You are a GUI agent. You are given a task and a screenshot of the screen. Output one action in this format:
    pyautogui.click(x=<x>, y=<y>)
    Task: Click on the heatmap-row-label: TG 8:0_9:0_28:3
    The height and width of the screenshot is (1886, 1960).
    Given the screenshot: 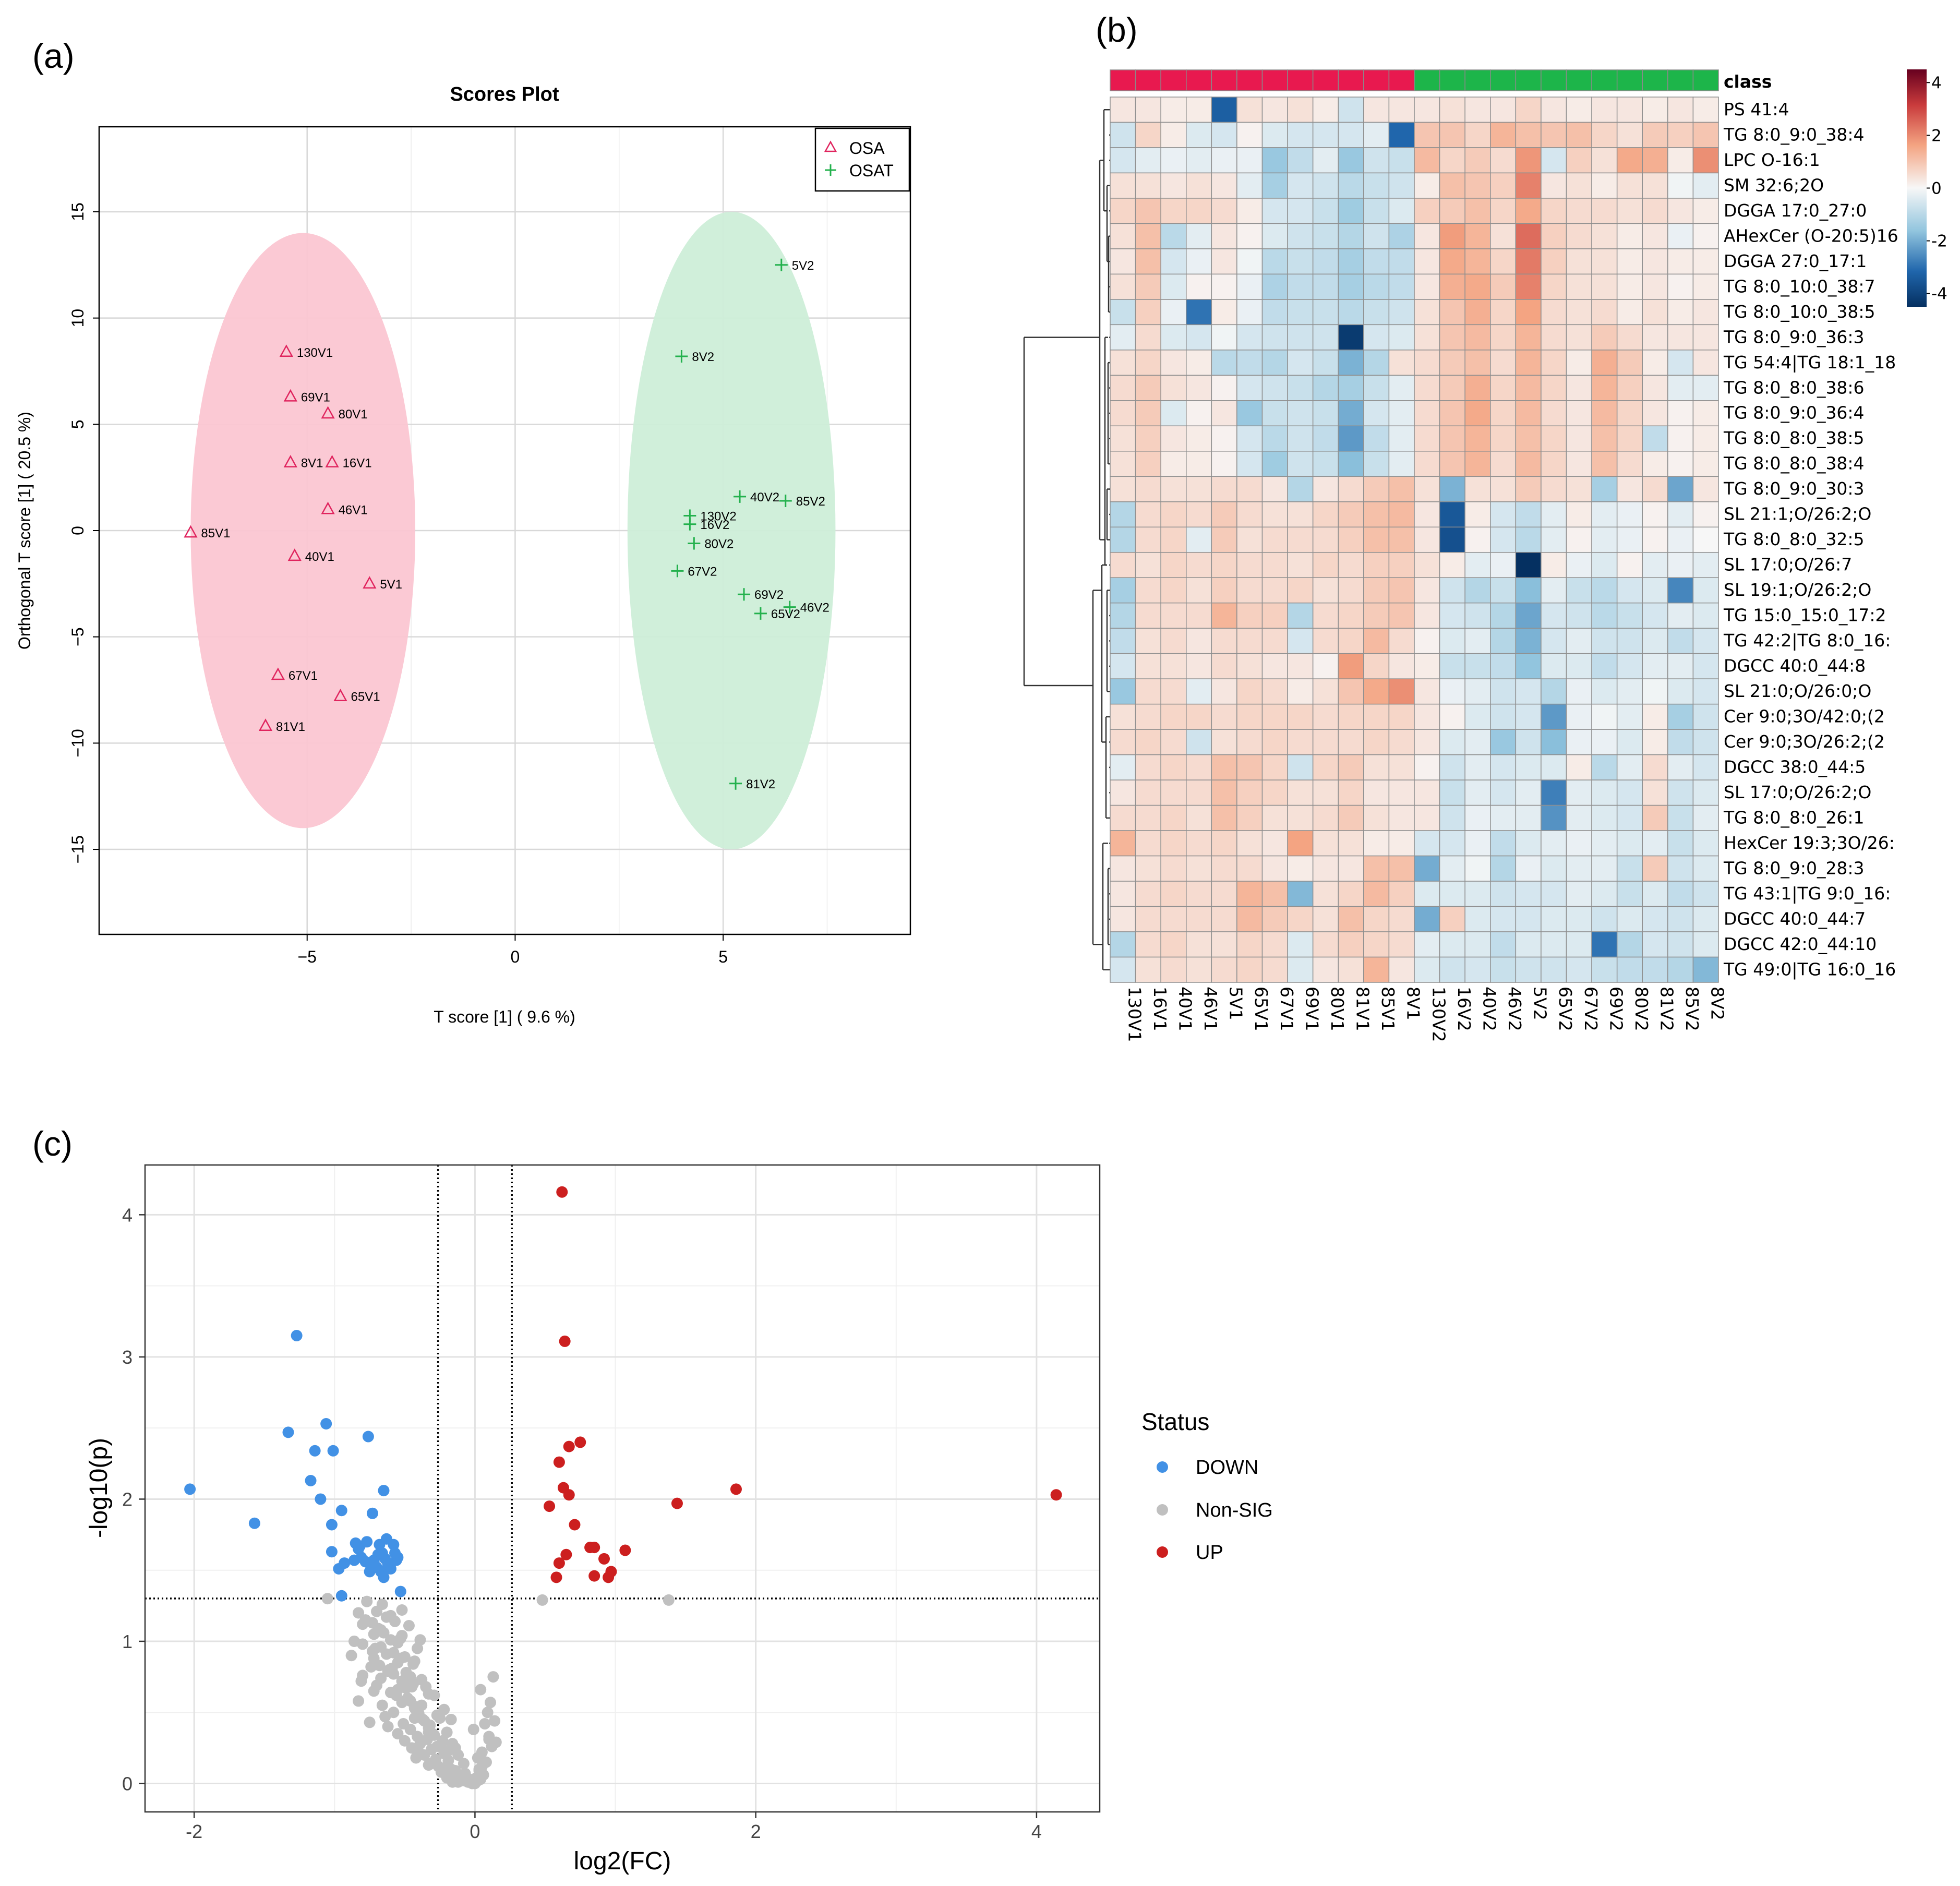 What is the action you would take?
    pyautogui.click(x=1794, y=868)
    